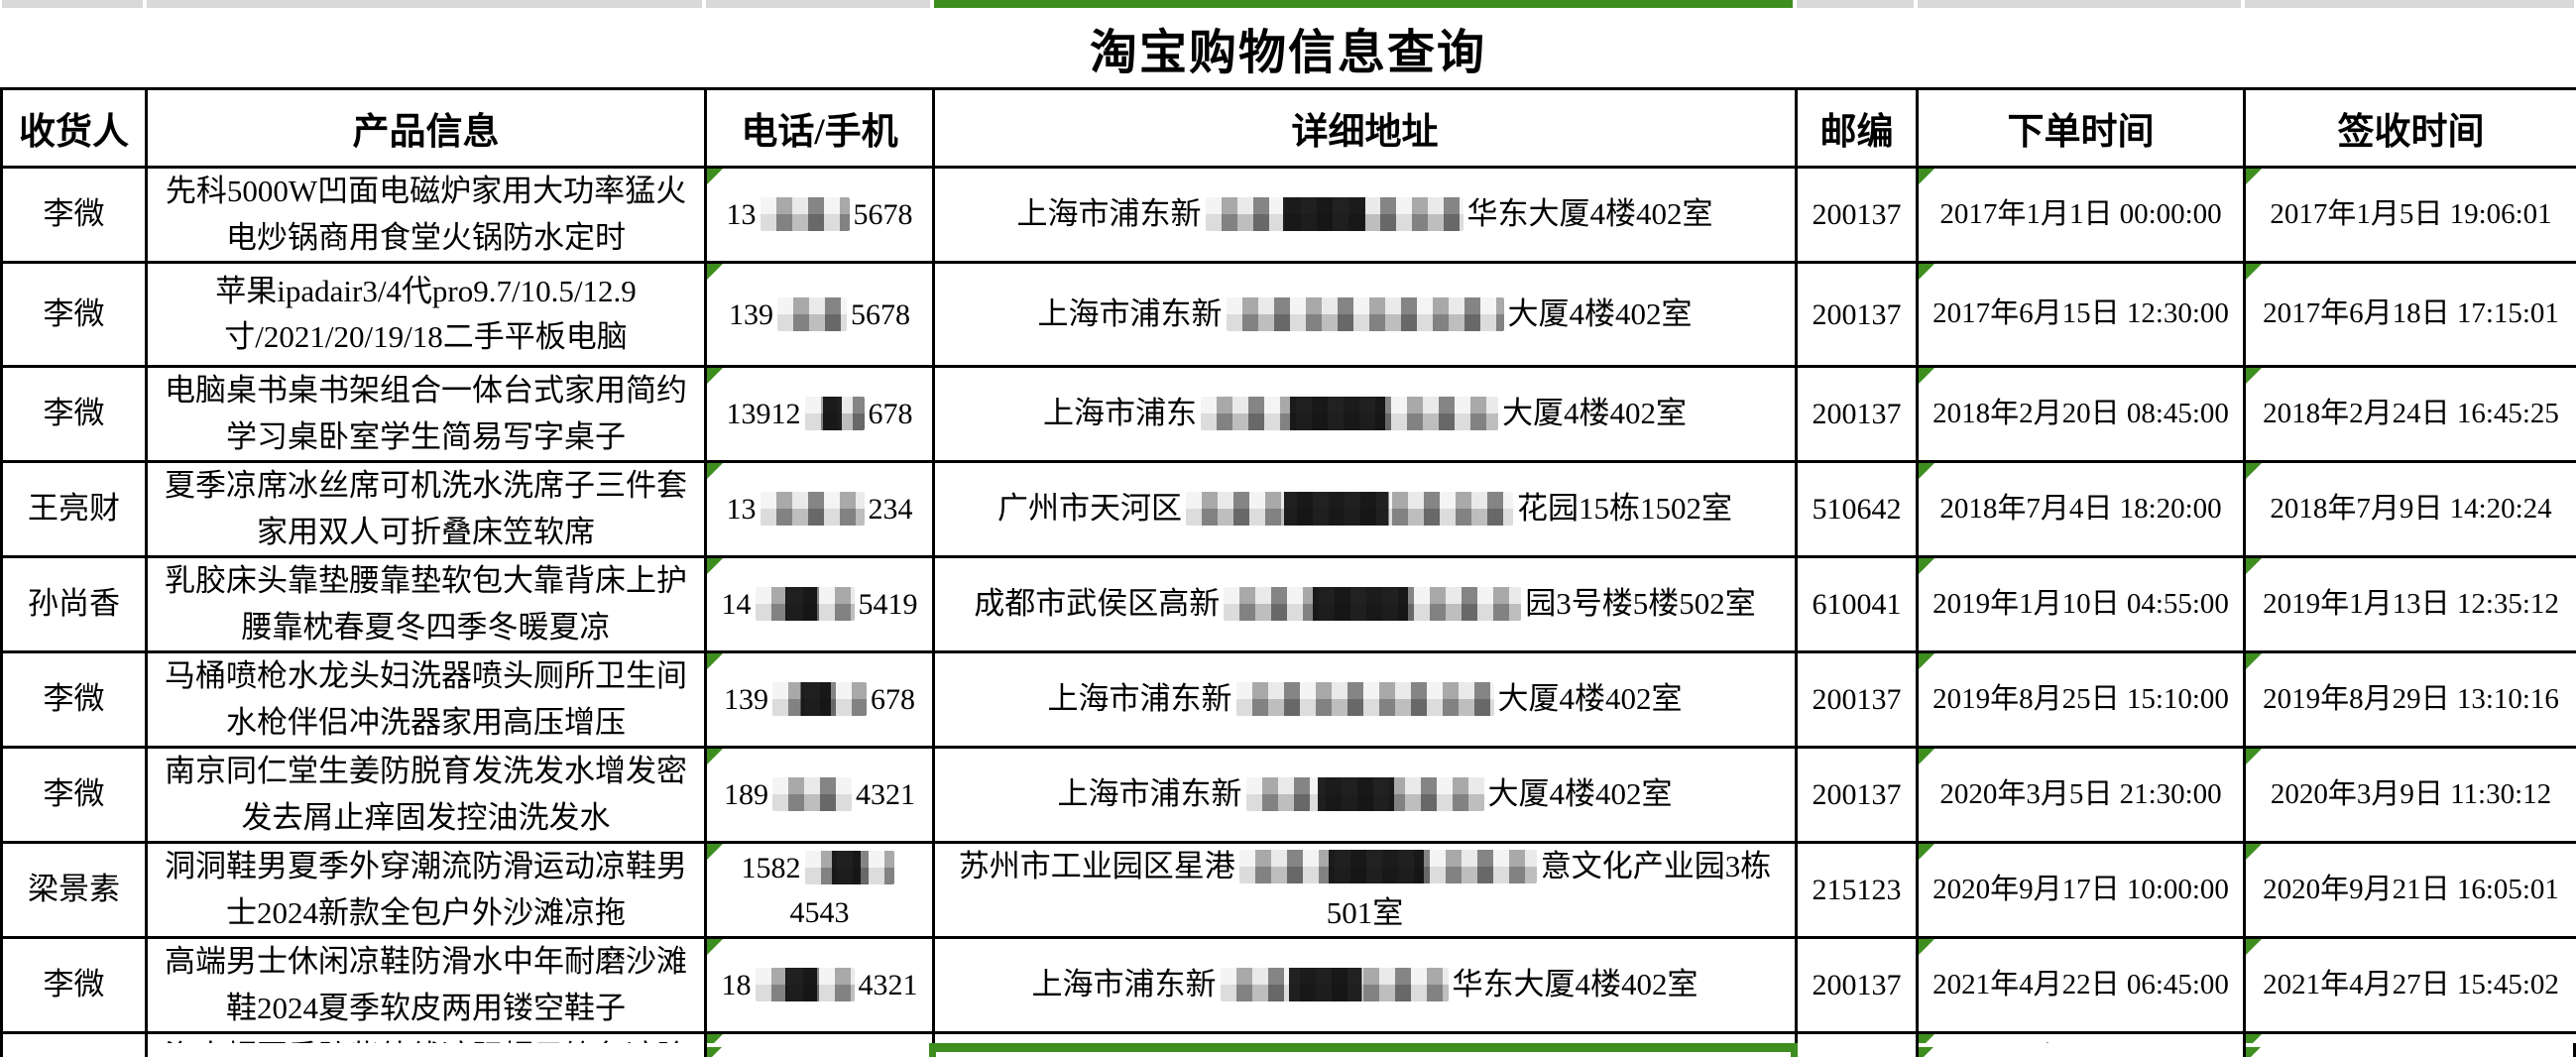  I want to click on column-header-product: 产品信息, so click(426, 128).